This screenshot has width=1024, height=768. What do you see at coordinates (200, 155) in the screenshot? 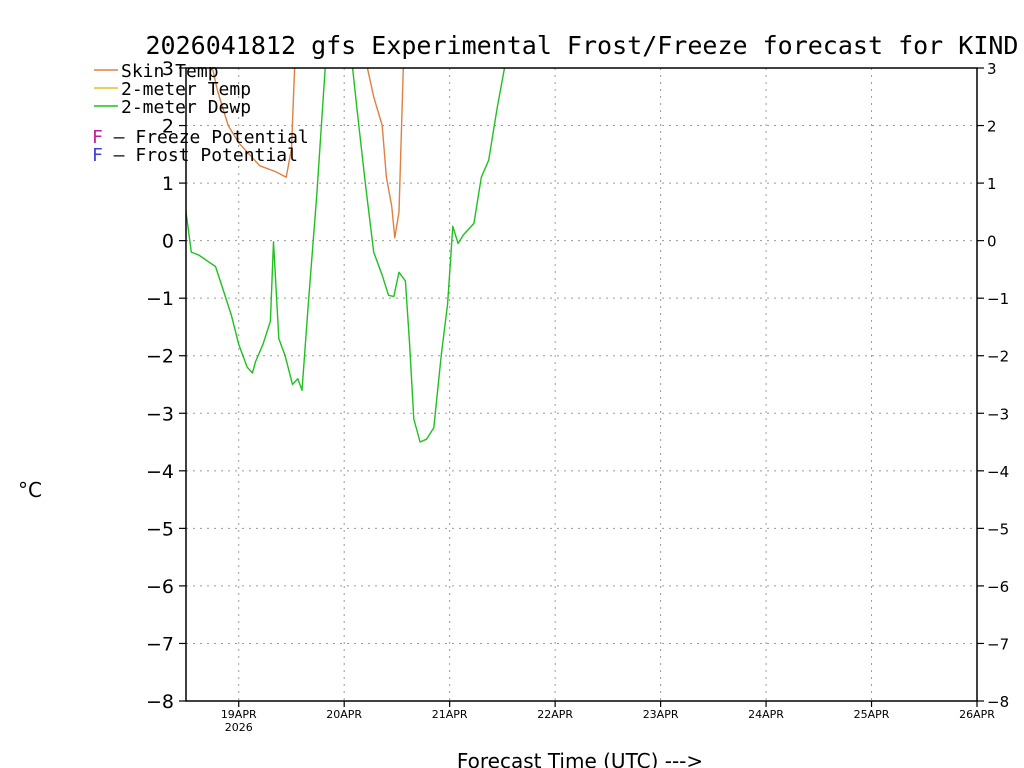
I see `legend-potential-text: – Frost Potential` at bounding box center [200, 155].